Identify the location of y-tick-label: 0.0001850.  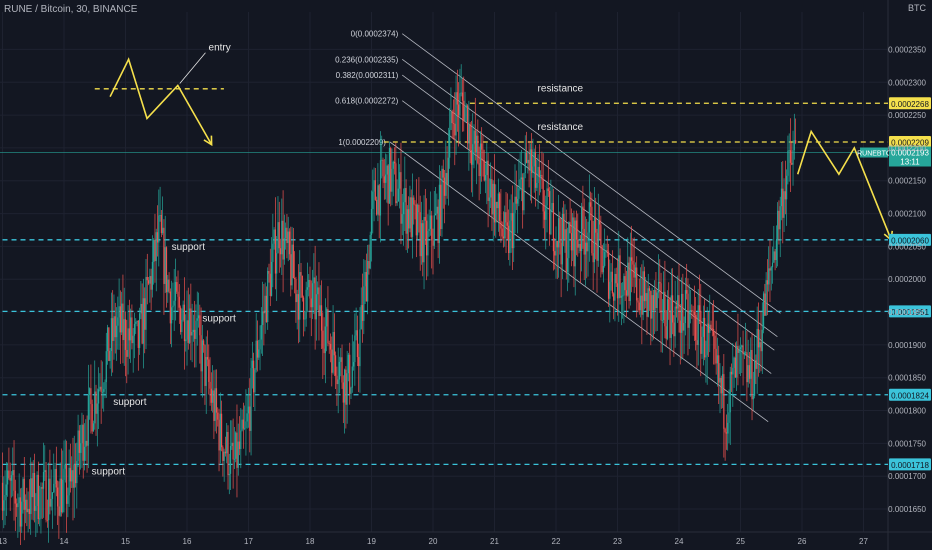
(907, 378).